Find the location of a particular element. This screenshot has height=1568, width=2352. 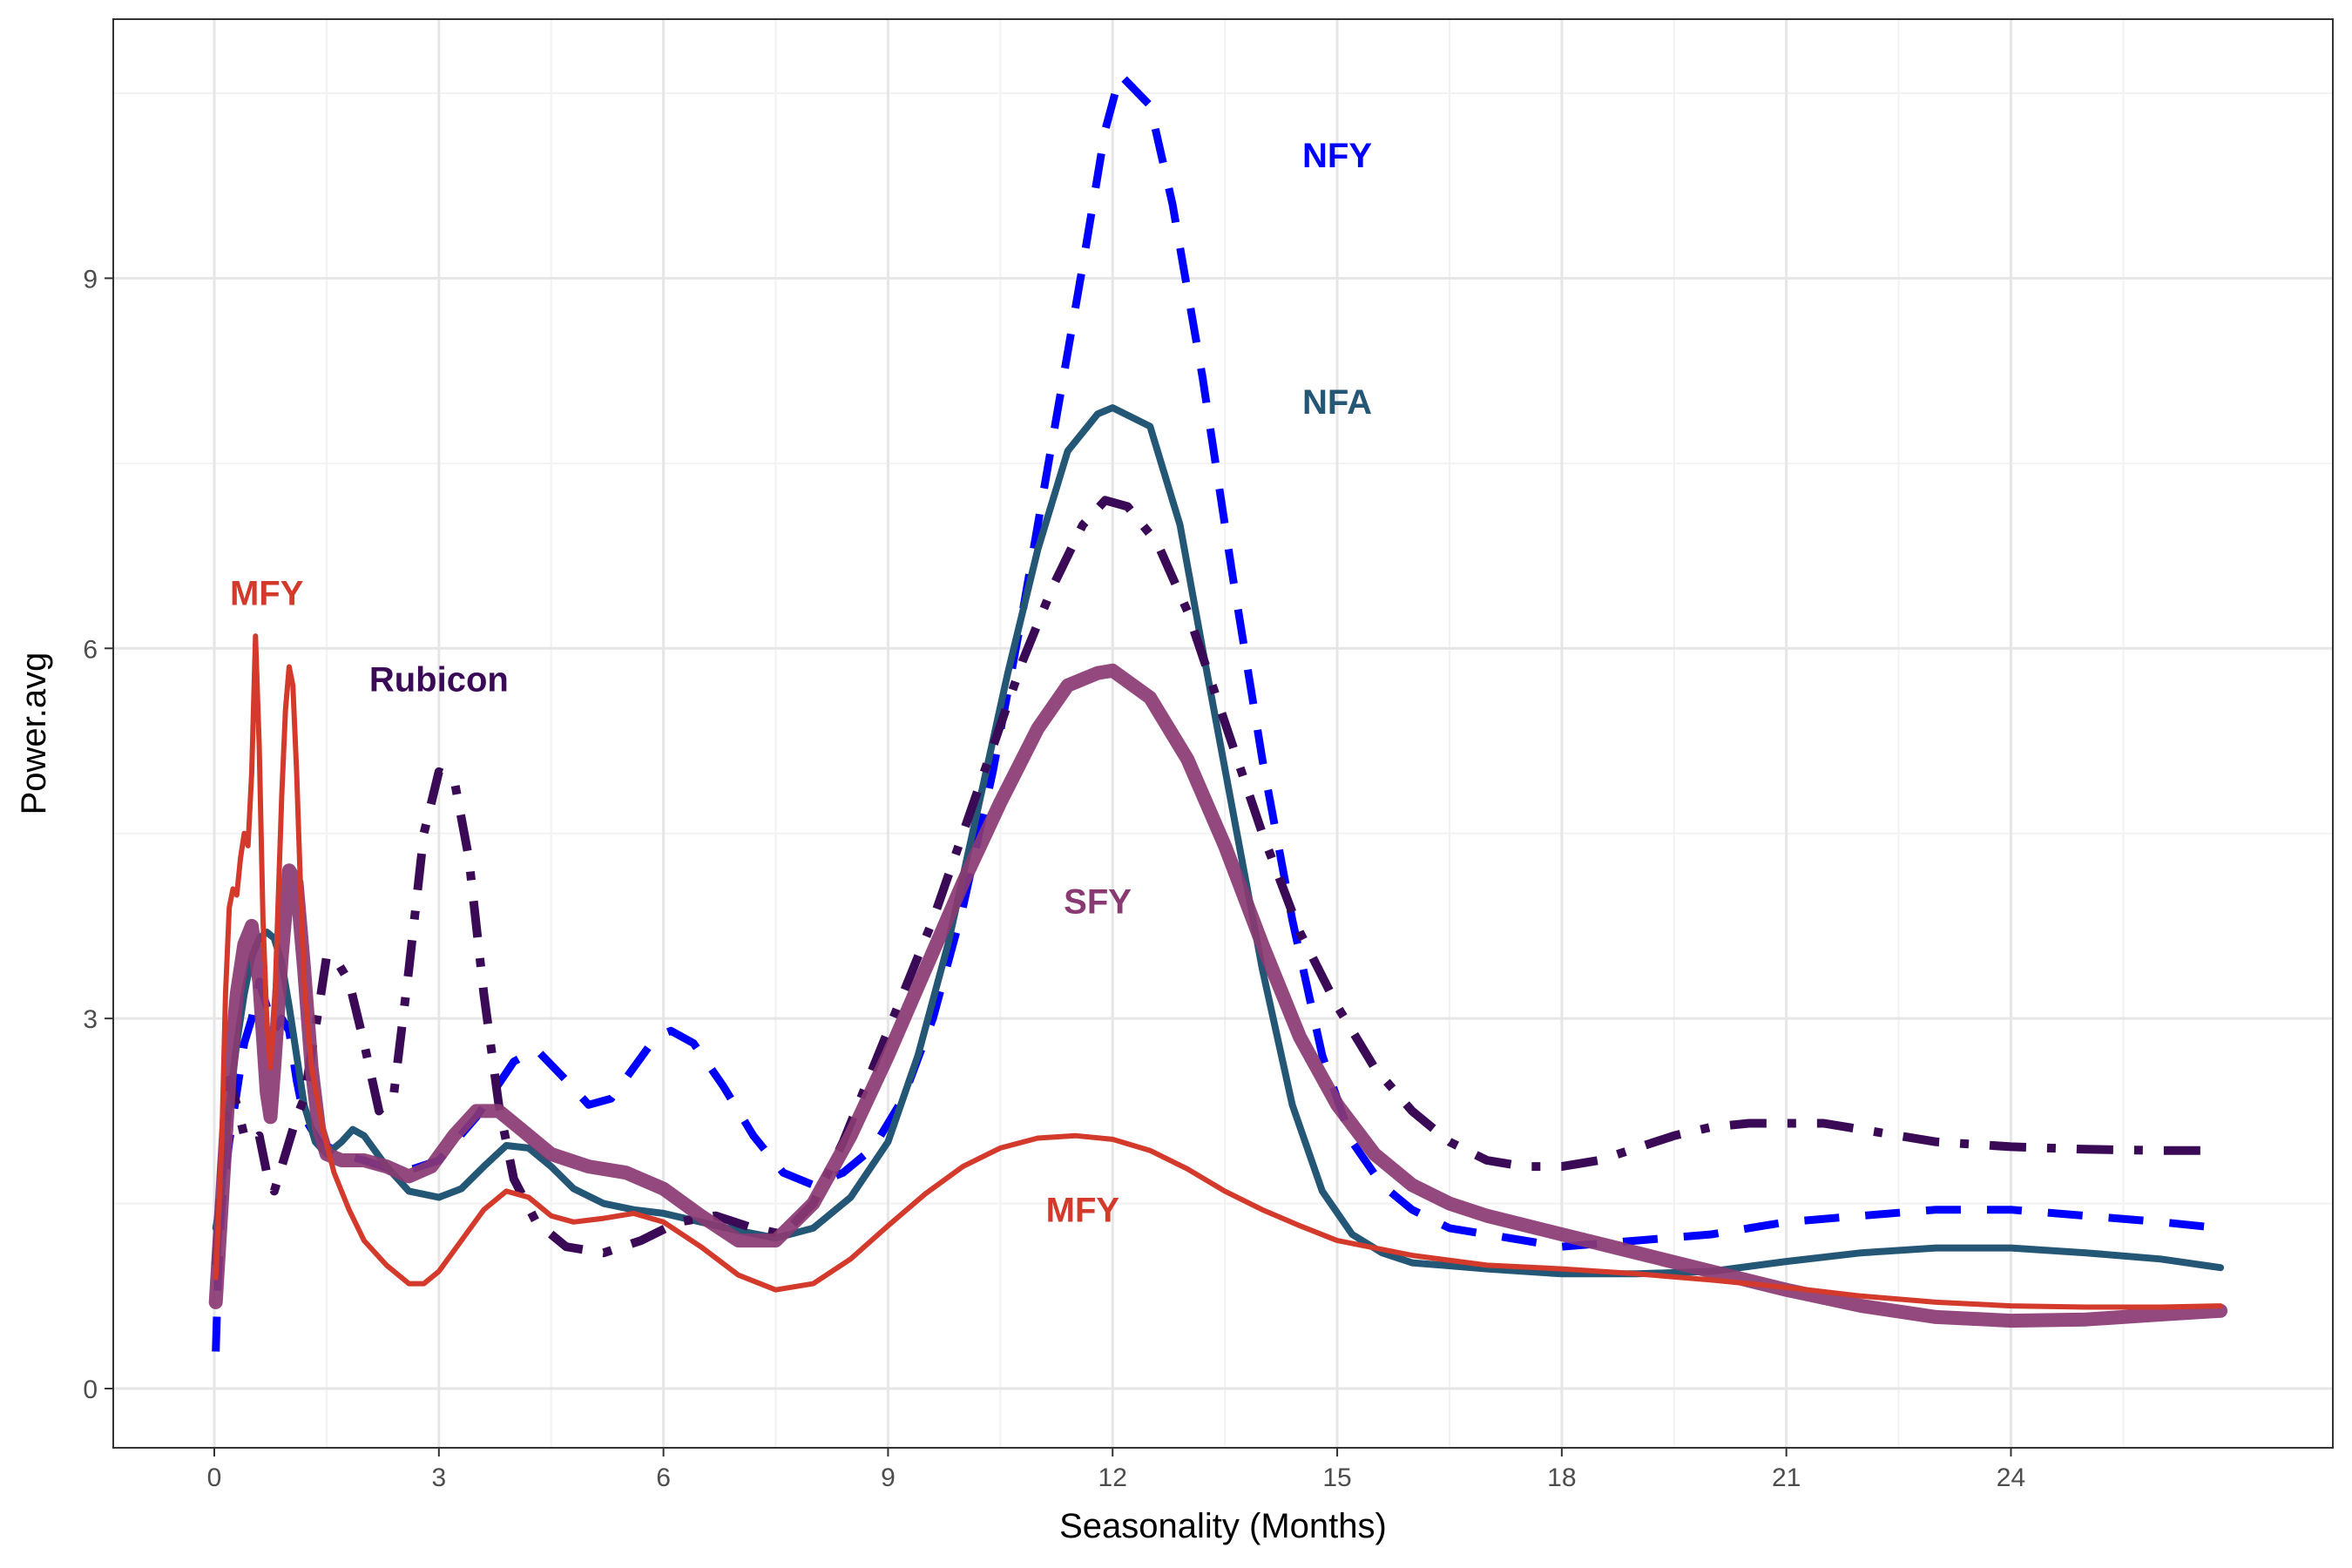

series-label-nfa: NFA is located at coordinates (1337, 402).